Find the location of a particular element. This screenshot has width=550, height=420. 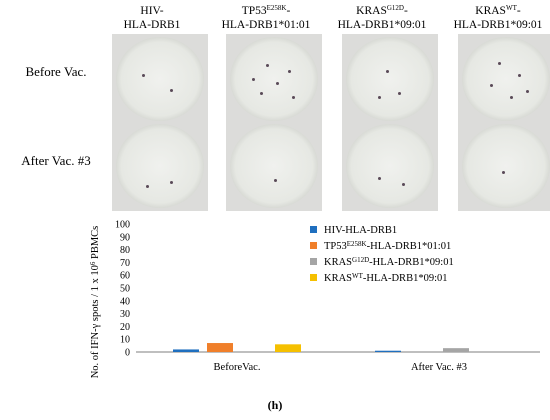

y-tick-label: 80 is located at coordinates (125, 250).